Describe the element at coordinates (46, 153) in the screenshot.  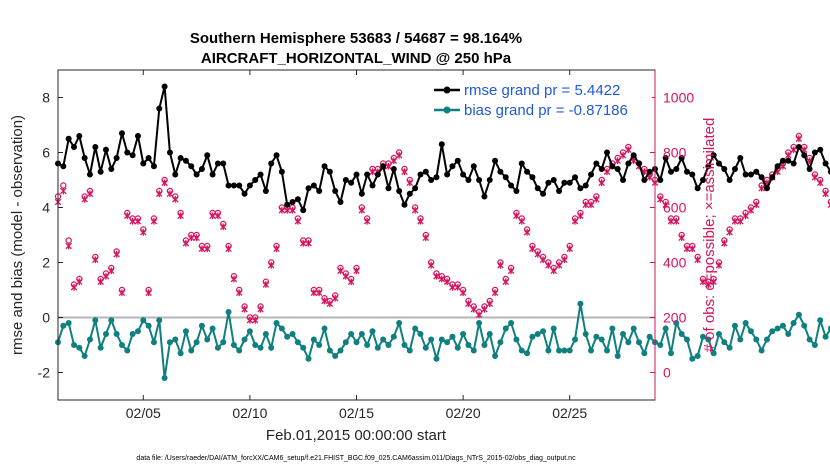
I see `y-tick-label-left: 6` at that location.